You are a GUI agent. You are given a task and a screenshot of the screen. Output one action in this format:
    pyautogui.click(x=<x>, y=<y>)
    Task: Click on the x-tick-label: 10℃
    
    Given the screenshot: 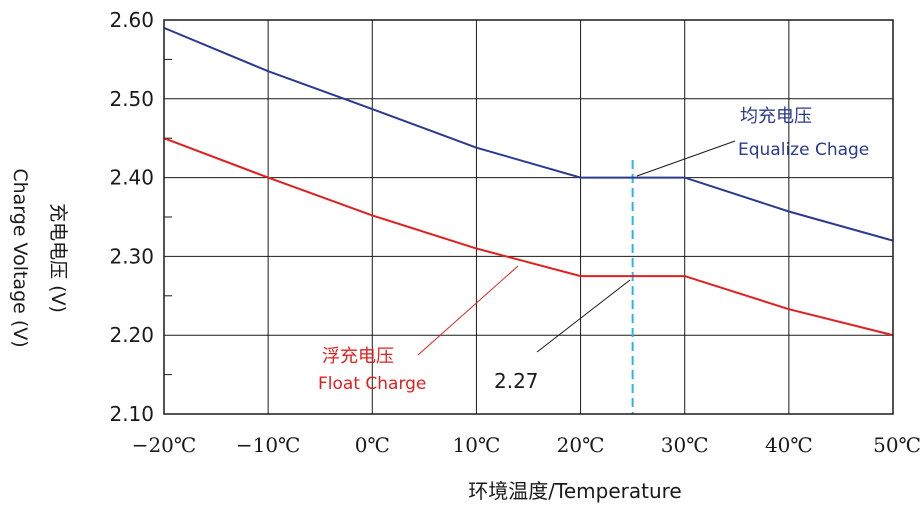 What is the action you would take?
    pyautogui.click(x=477, y=445)
    